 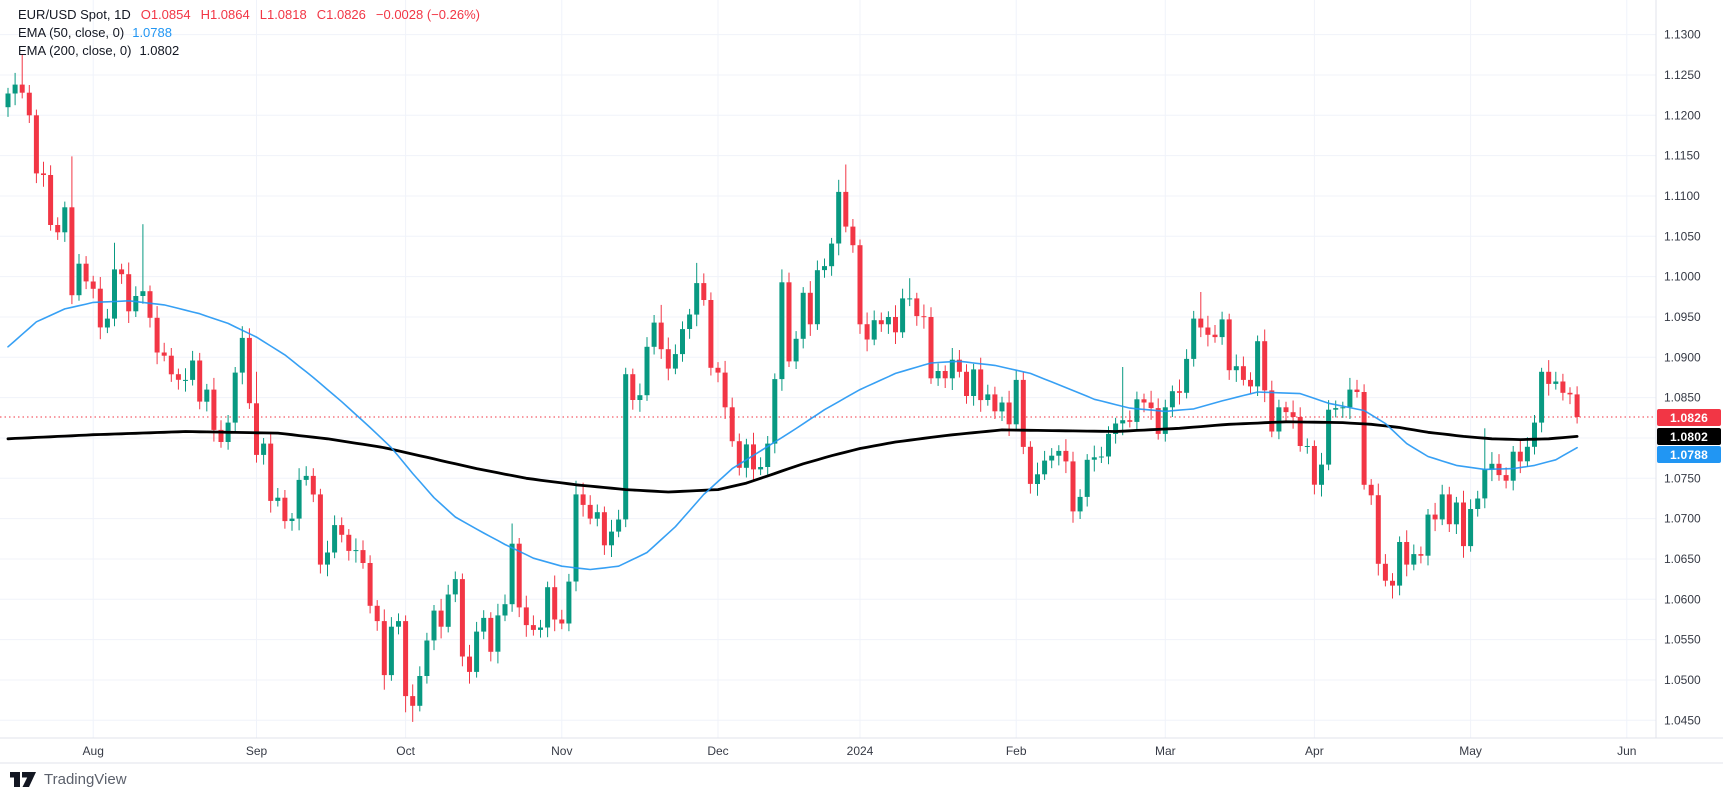 I want to click on svg-text: Nov, so click(x=561, y=751).